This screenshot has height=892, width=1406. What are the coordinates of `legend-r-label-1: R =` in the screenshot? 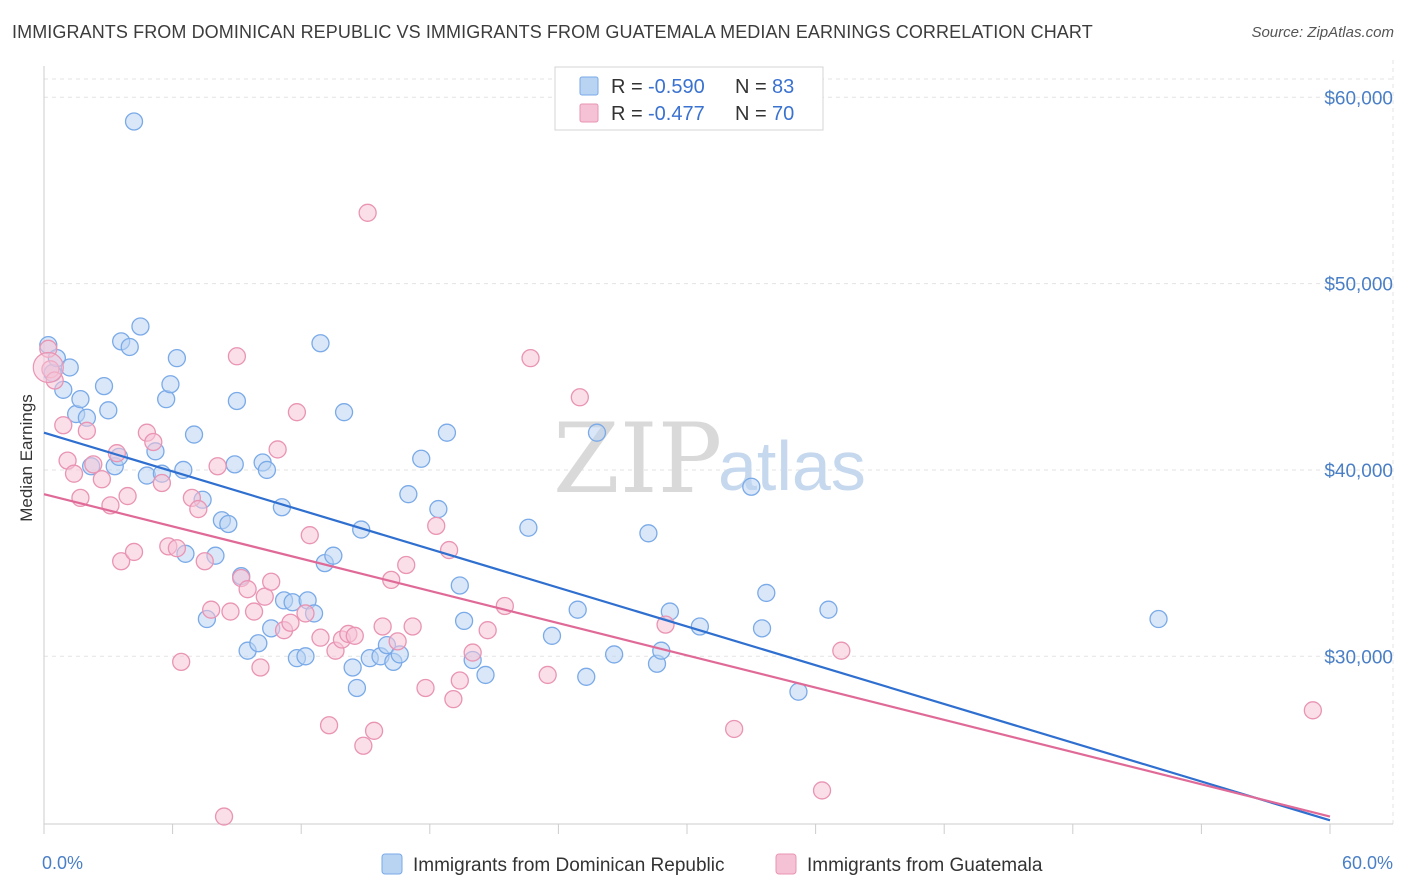 It's located at (627, 87).